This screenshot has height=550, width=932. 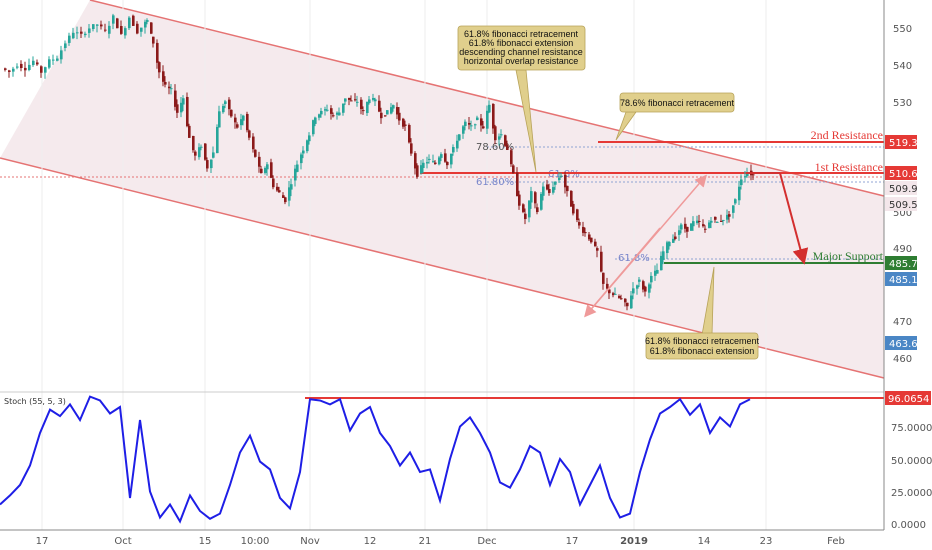 I want to click on badge-485-7: 485.7, so click(x=901, y=263).